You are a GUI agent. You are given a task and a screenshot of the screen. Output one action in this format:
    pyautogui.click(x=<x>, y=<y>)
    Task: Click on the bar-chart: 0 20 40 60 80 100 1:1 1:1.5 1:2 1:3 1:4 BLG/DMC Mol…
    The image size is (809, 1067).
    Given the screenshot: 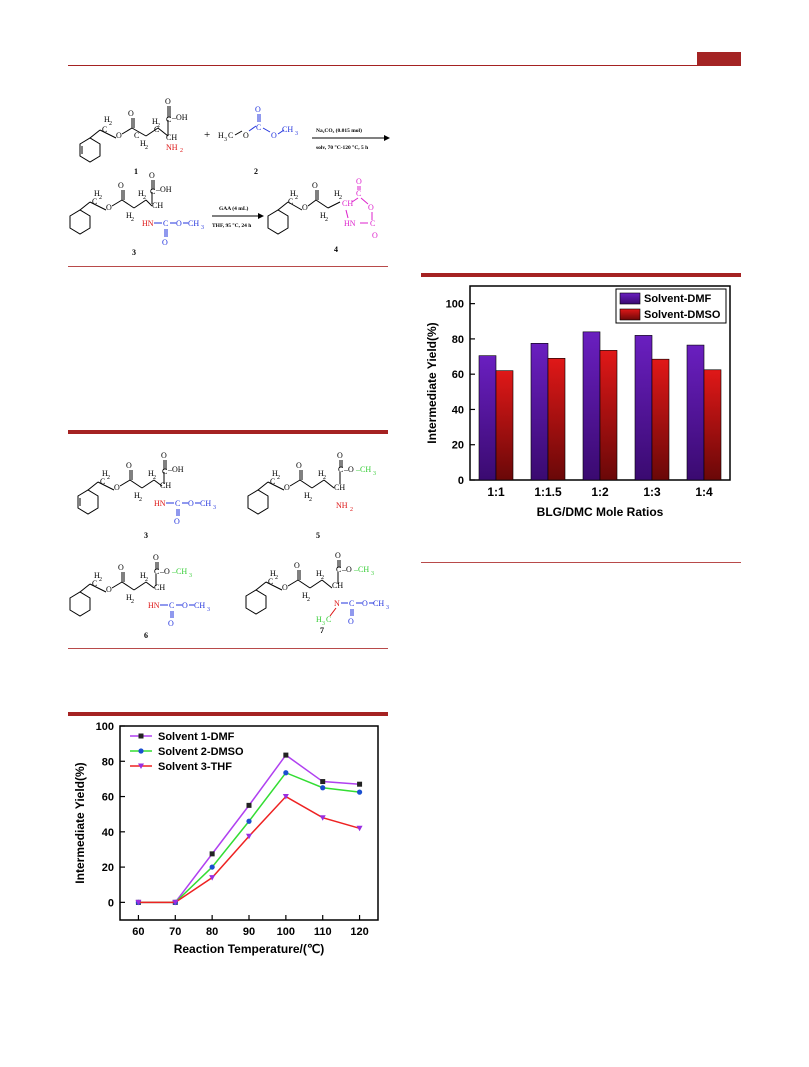 What is the action you would take?
    pyautogui.click(x=578, y=402)
    